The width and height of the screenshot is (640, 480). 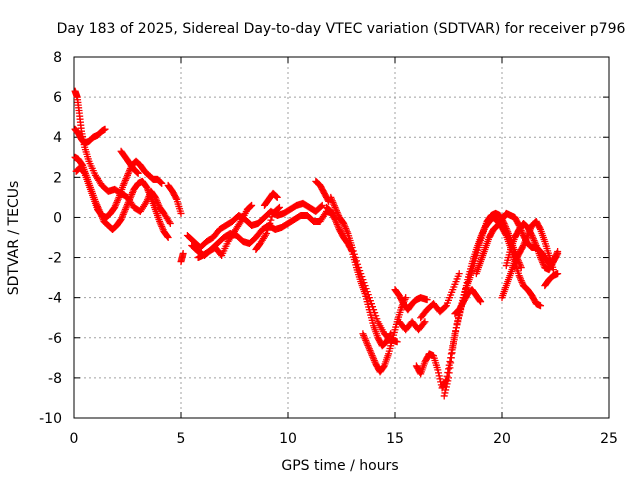 What do you see at coordinates (55, 339) in the screenshot?
I see `y-tick-label: -6` at bounding box center [55, 339].